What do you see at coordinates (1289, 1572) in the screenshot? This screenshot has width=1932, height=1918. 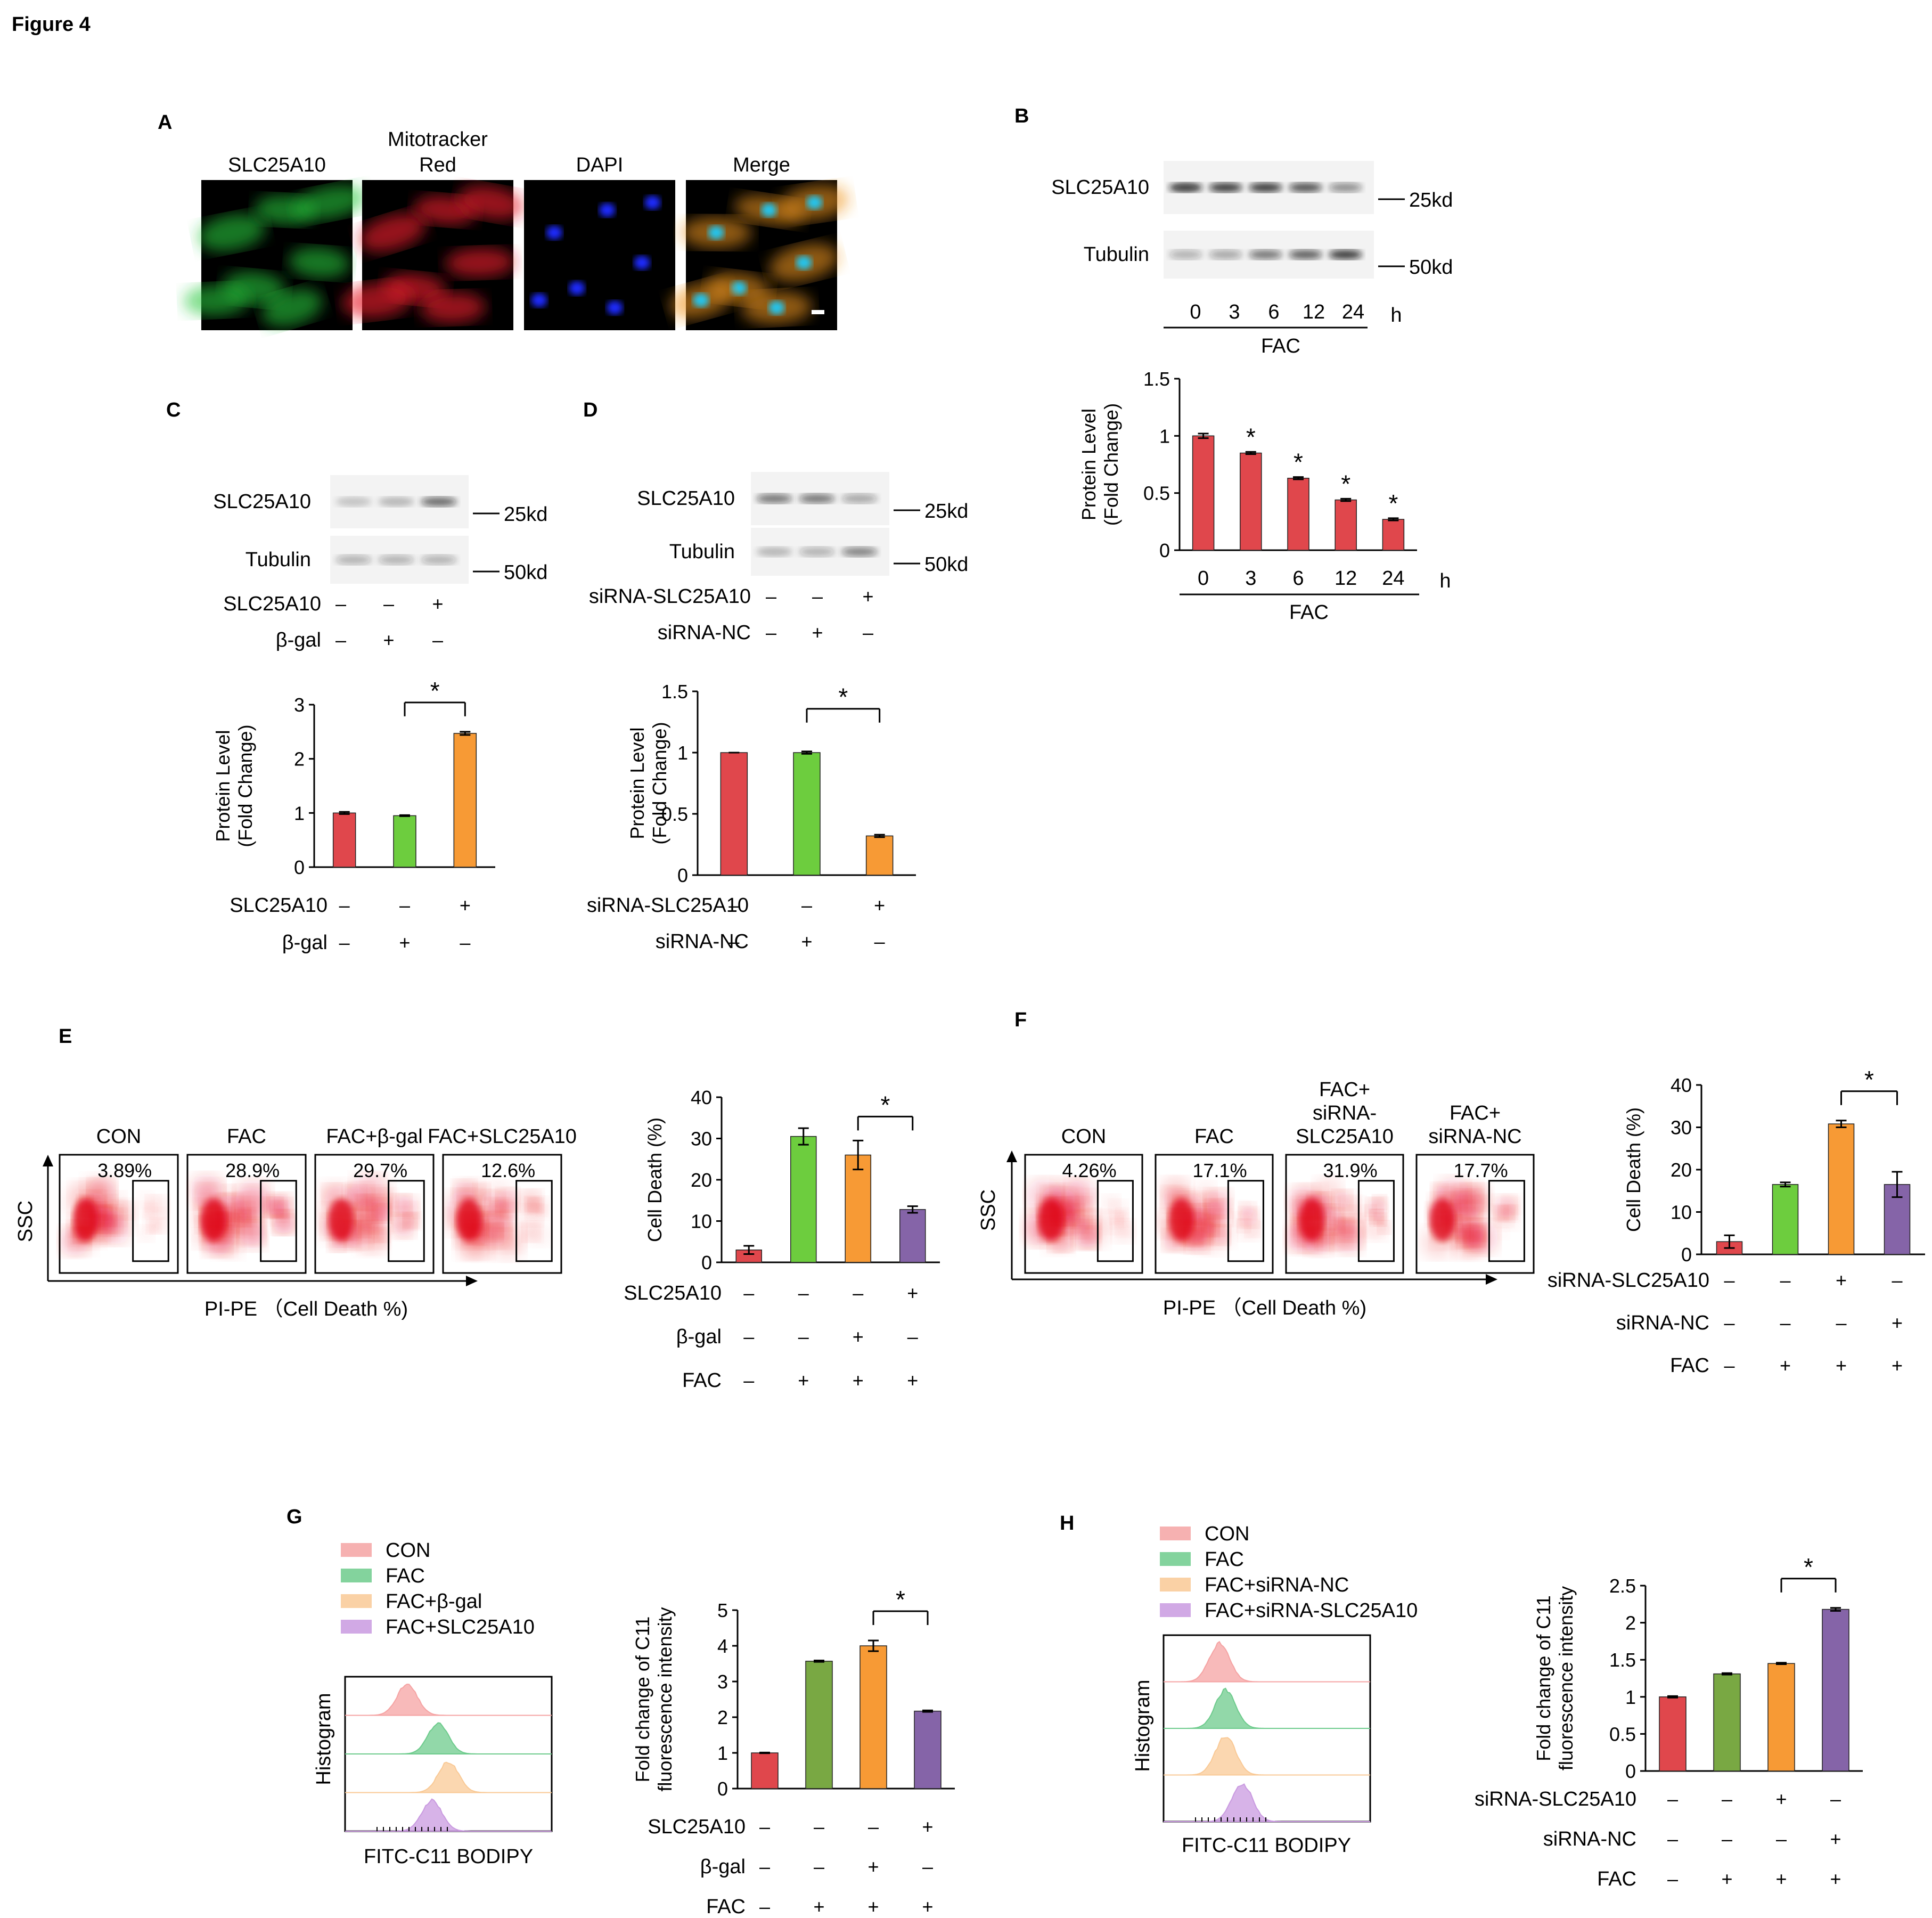 I see `legend: CON FAC FAC+siRNA-NC FAC+siRNA-SLC25A10` at bounding box center [1289, 1572].